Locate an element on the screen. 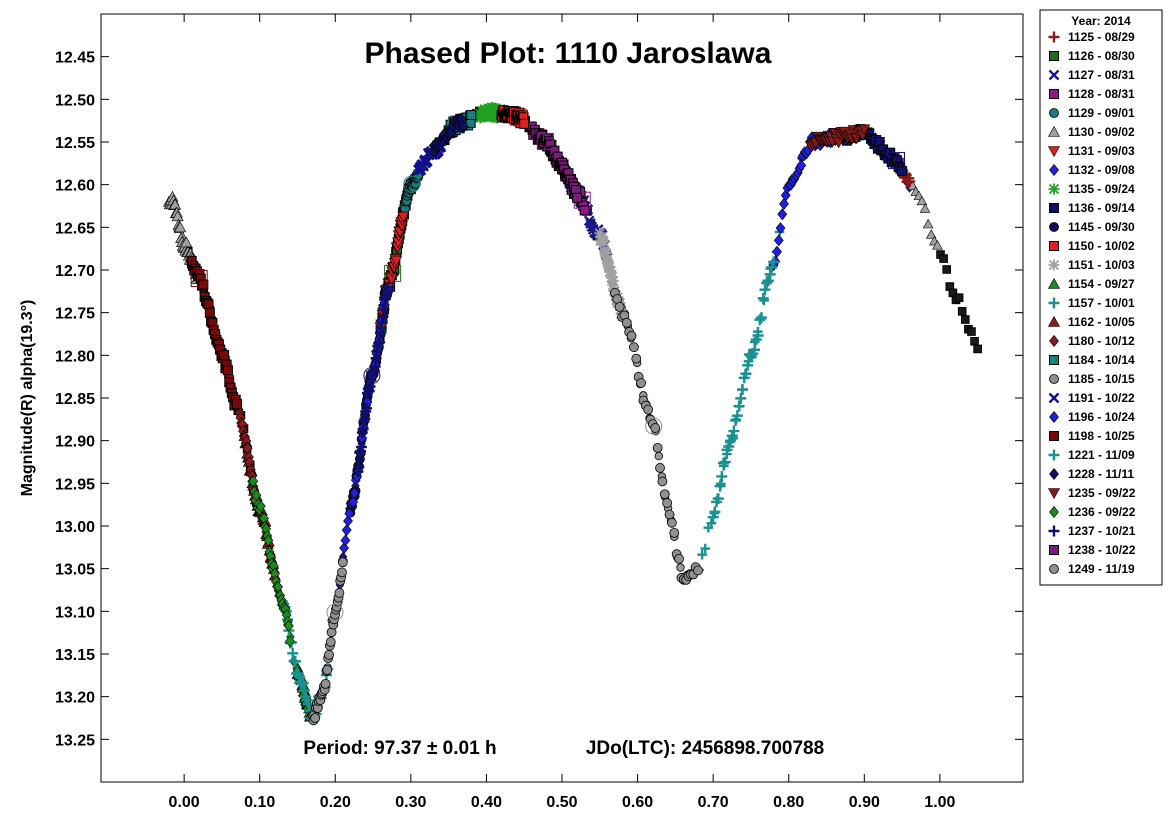  legend-entry: 1151 - 10/03 is located at coordinates (1091, 265).